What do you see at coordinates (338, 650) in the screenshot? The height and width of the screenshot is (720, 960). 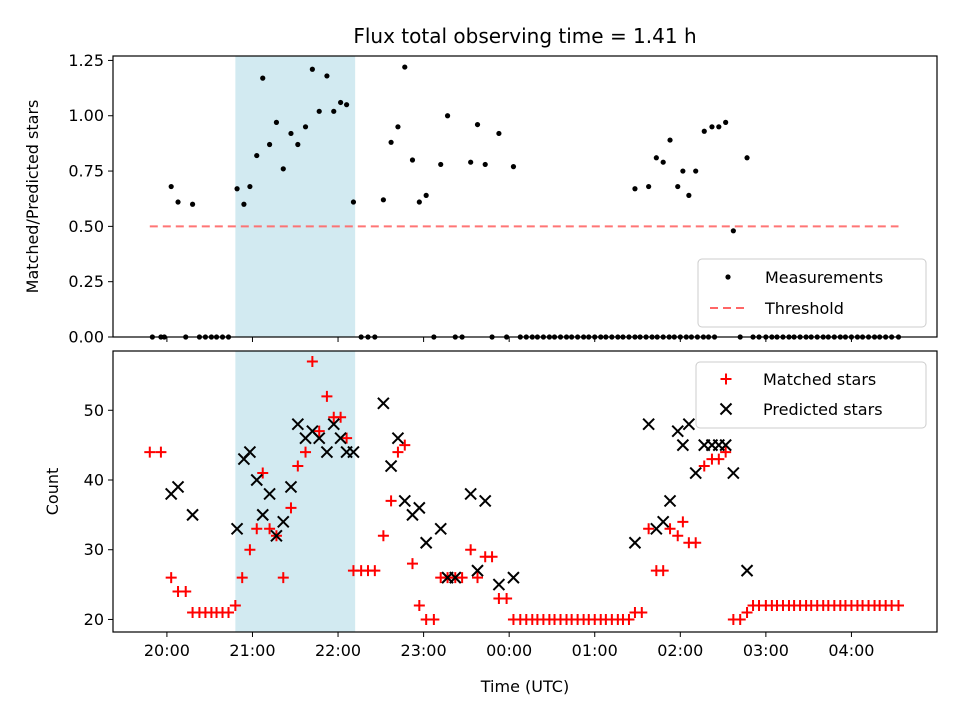 I see `x-tick-label: 22:00` at bounding box center [338, 650].